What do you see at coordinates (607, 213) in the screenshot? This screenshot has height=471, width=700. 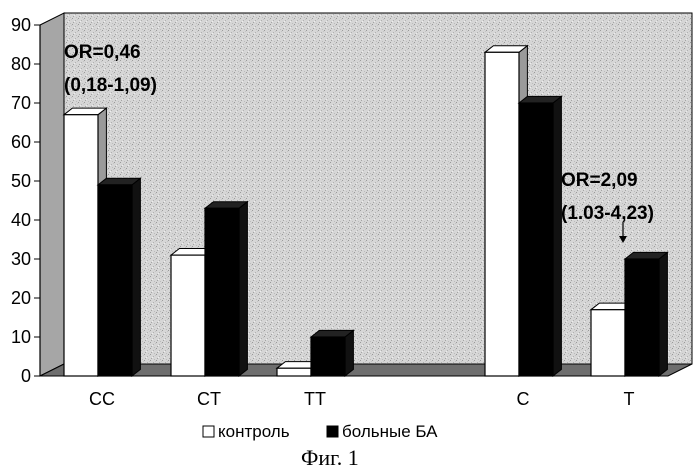 I see `annotation-line: (1.03-4,23)` at bounding box center [607, 213].